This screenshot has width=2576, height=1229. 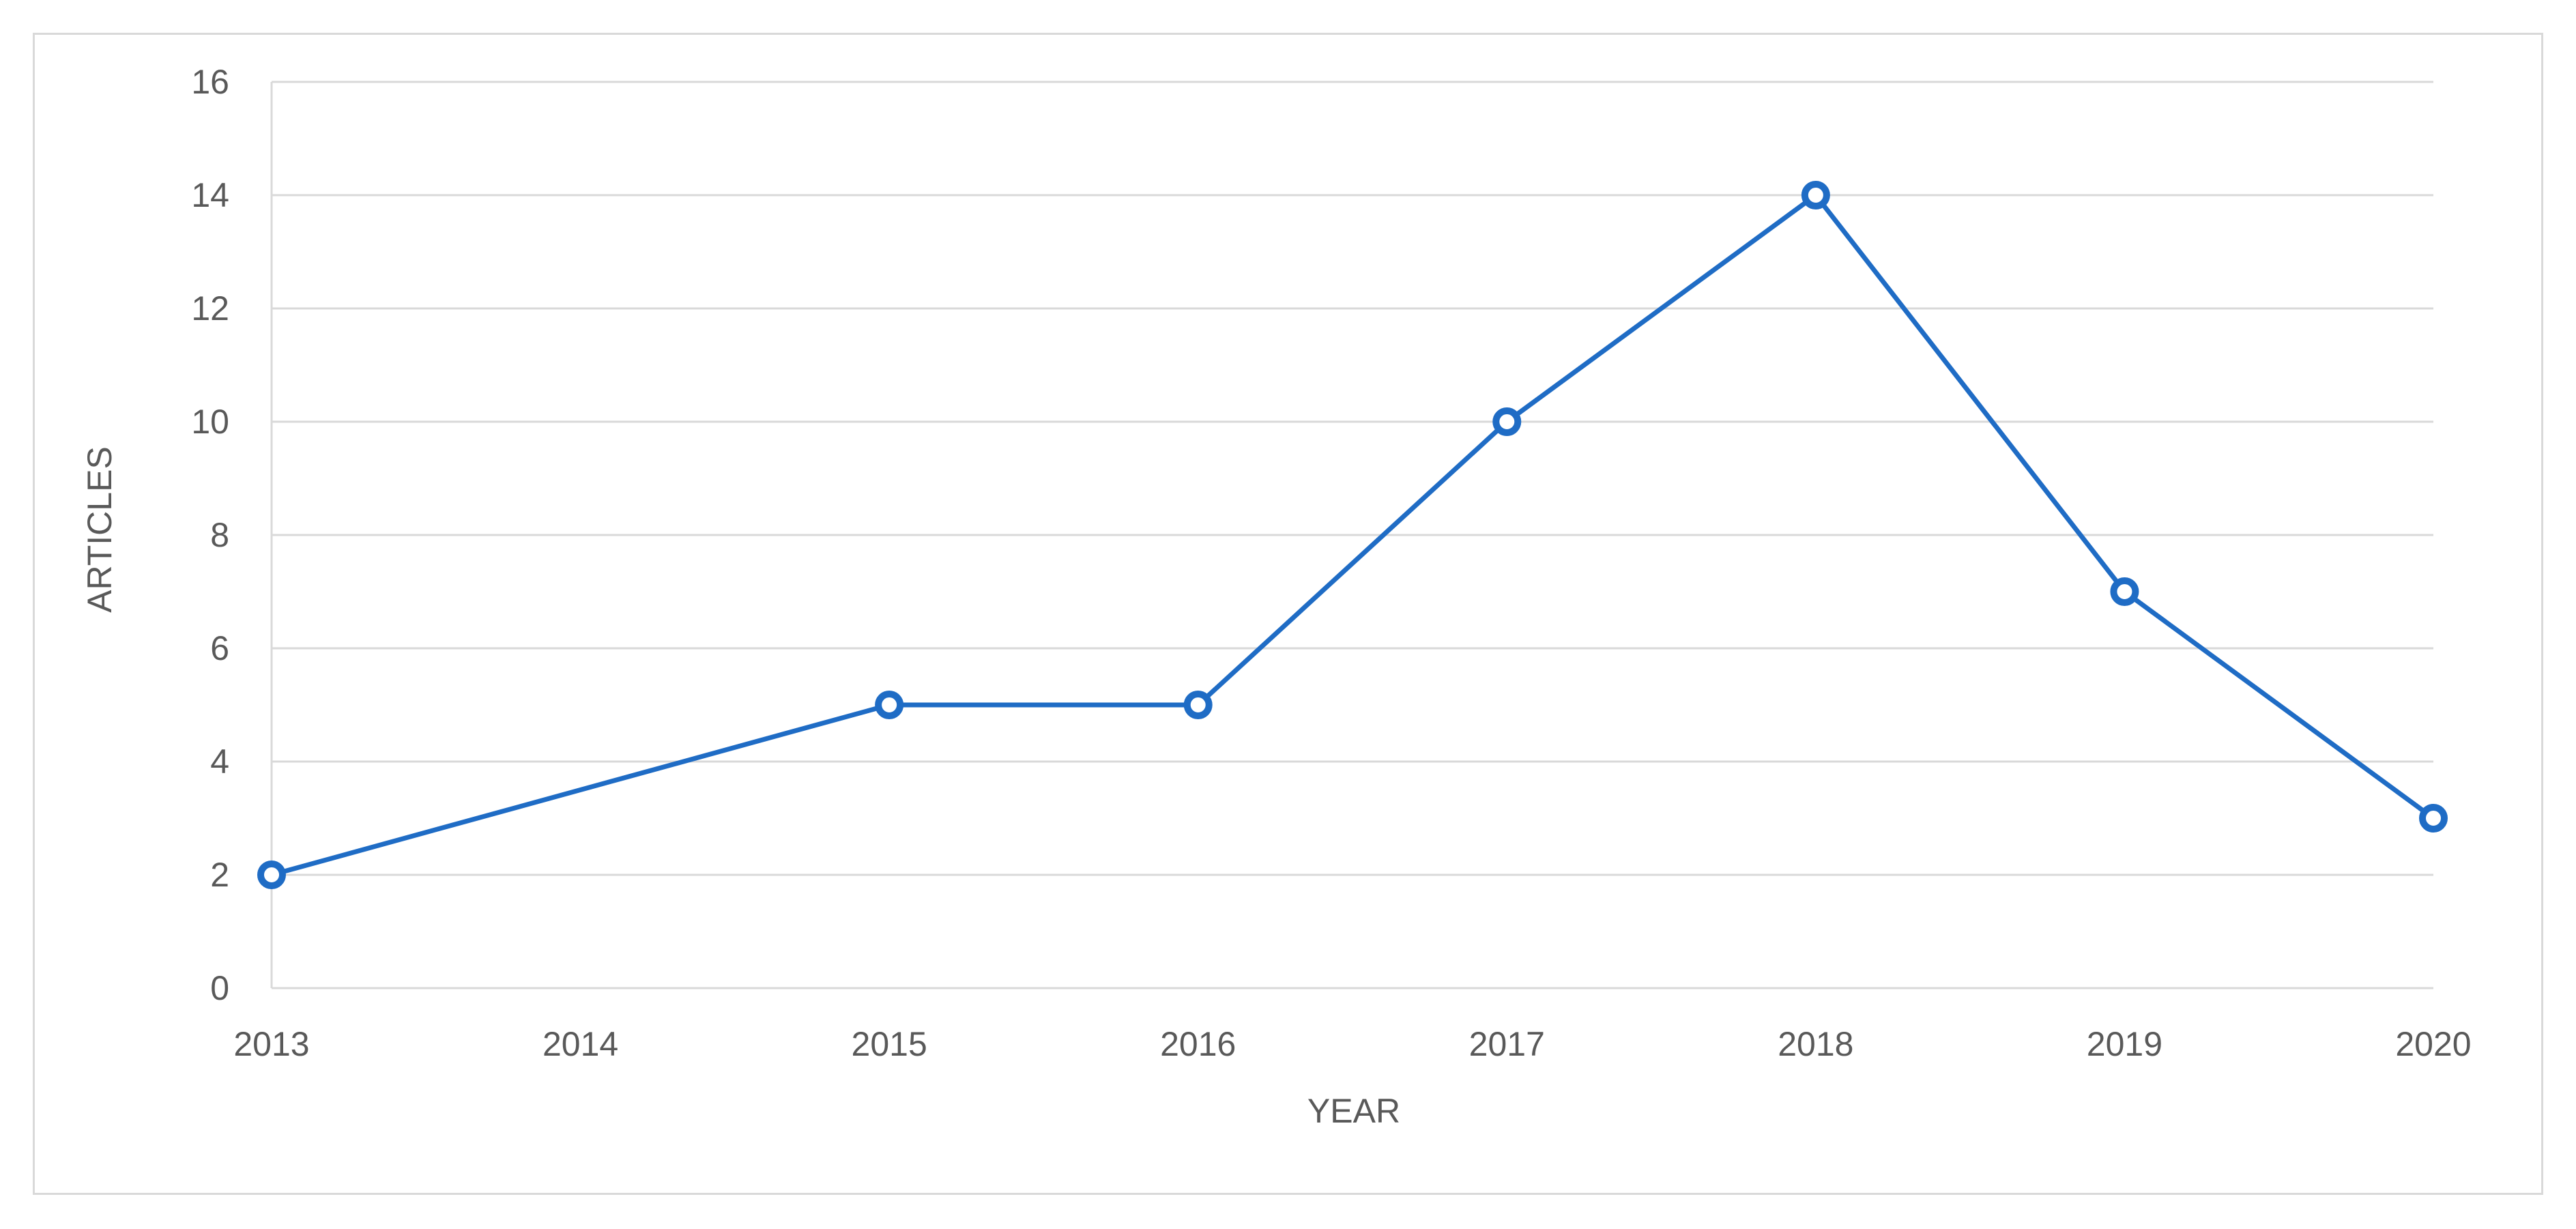 I want to click on y-tick-label: 8, so click(x=219, y=535).